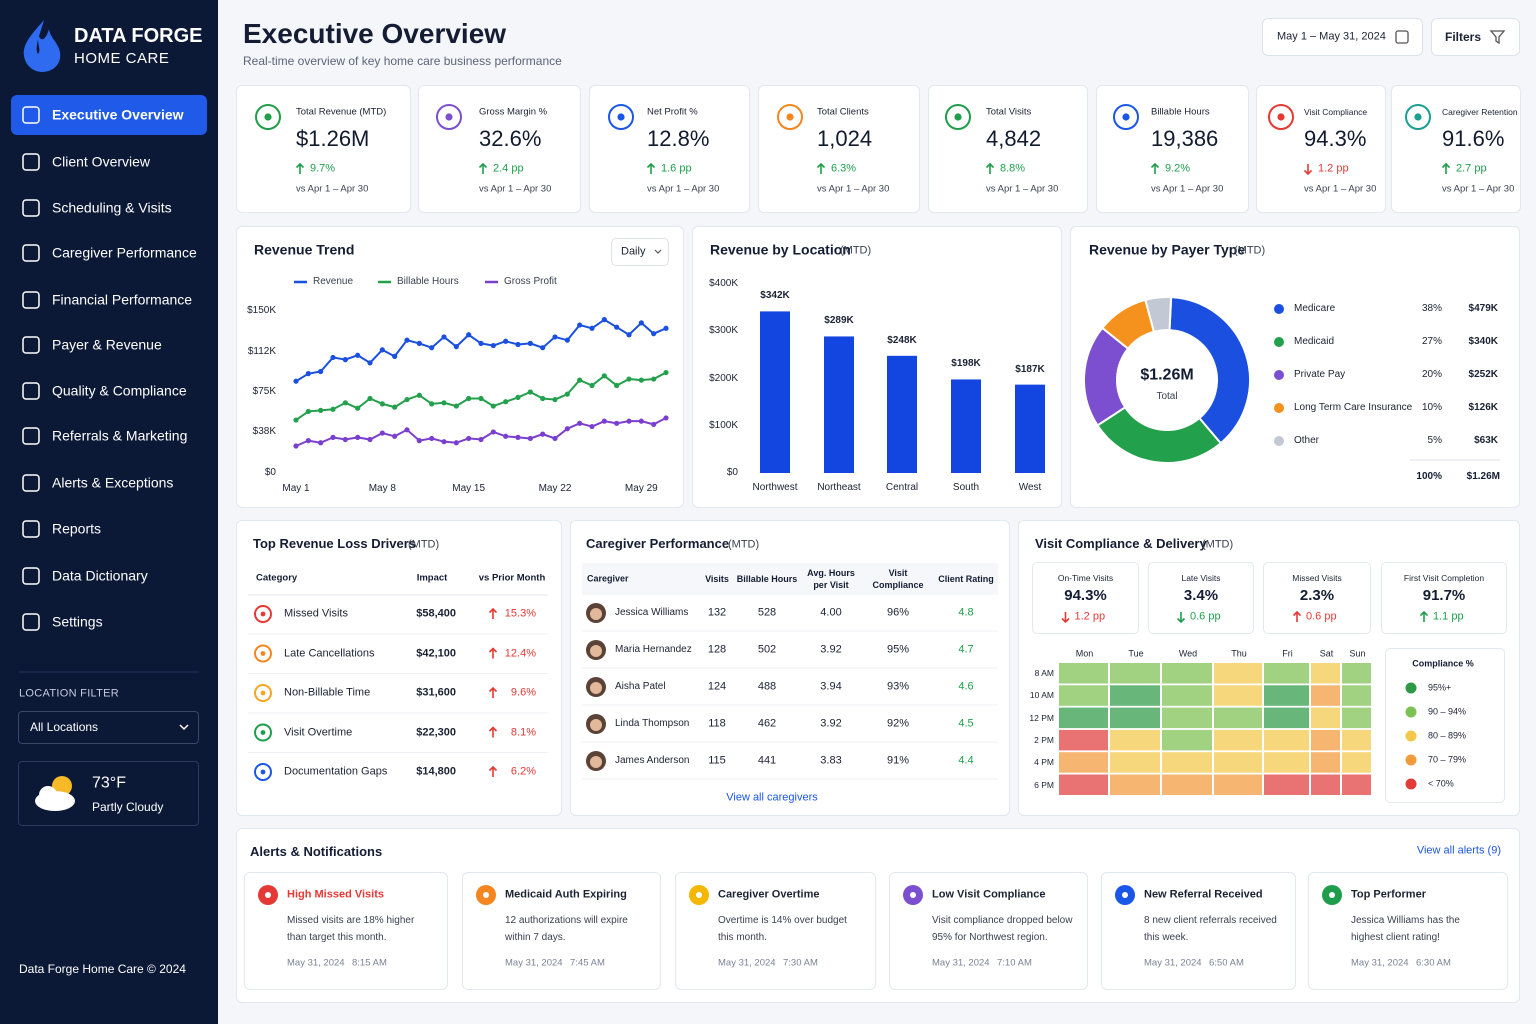  What do you see at coordinates (77, 528) in the screenshot?
I see `nav-item: Reports` at bounding box center [77, 528].